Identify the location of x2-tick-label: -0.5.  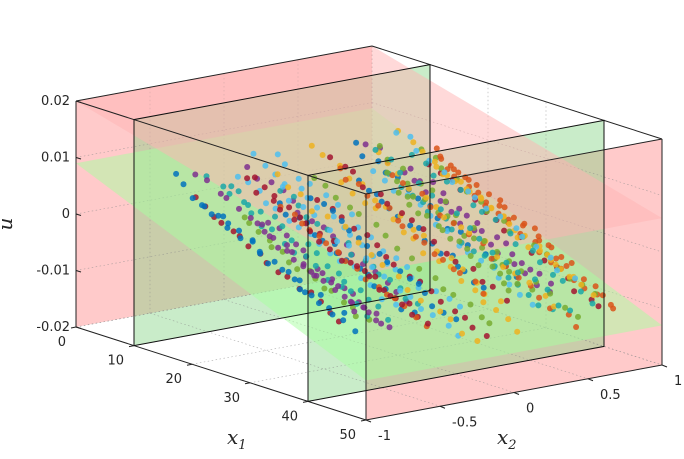
(464, 422).